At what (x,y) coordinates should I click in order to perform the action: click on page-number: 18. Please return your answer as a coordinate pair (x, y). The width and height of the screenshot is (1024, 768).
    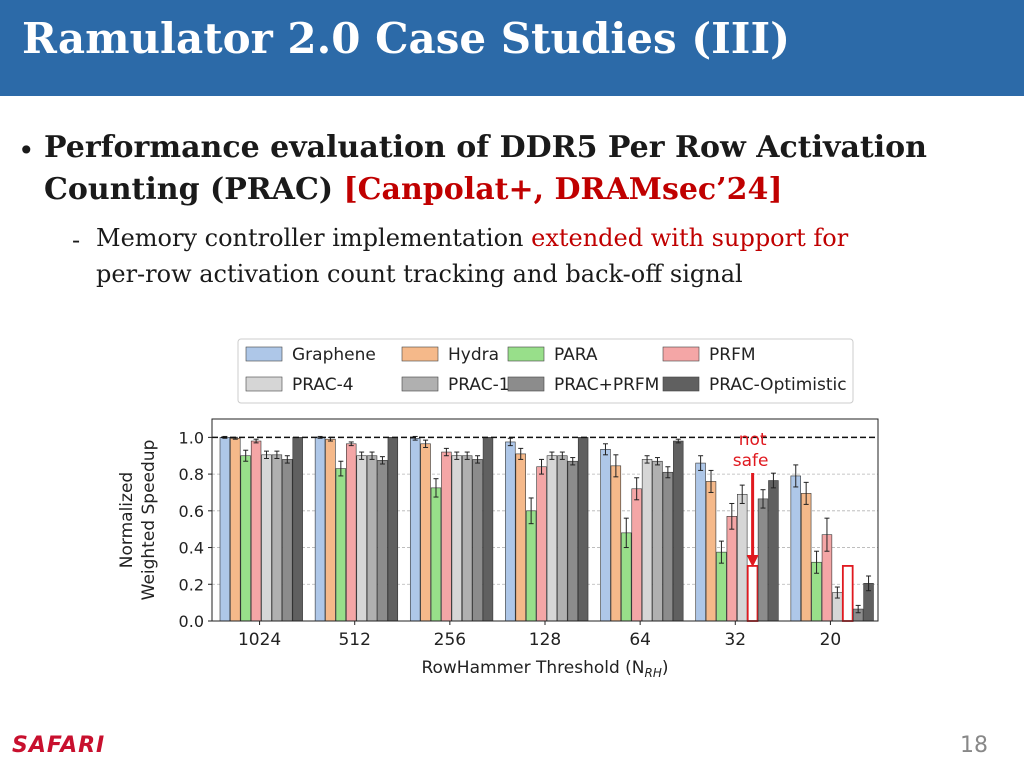
    Looking at the image, I should click on (974, 745).